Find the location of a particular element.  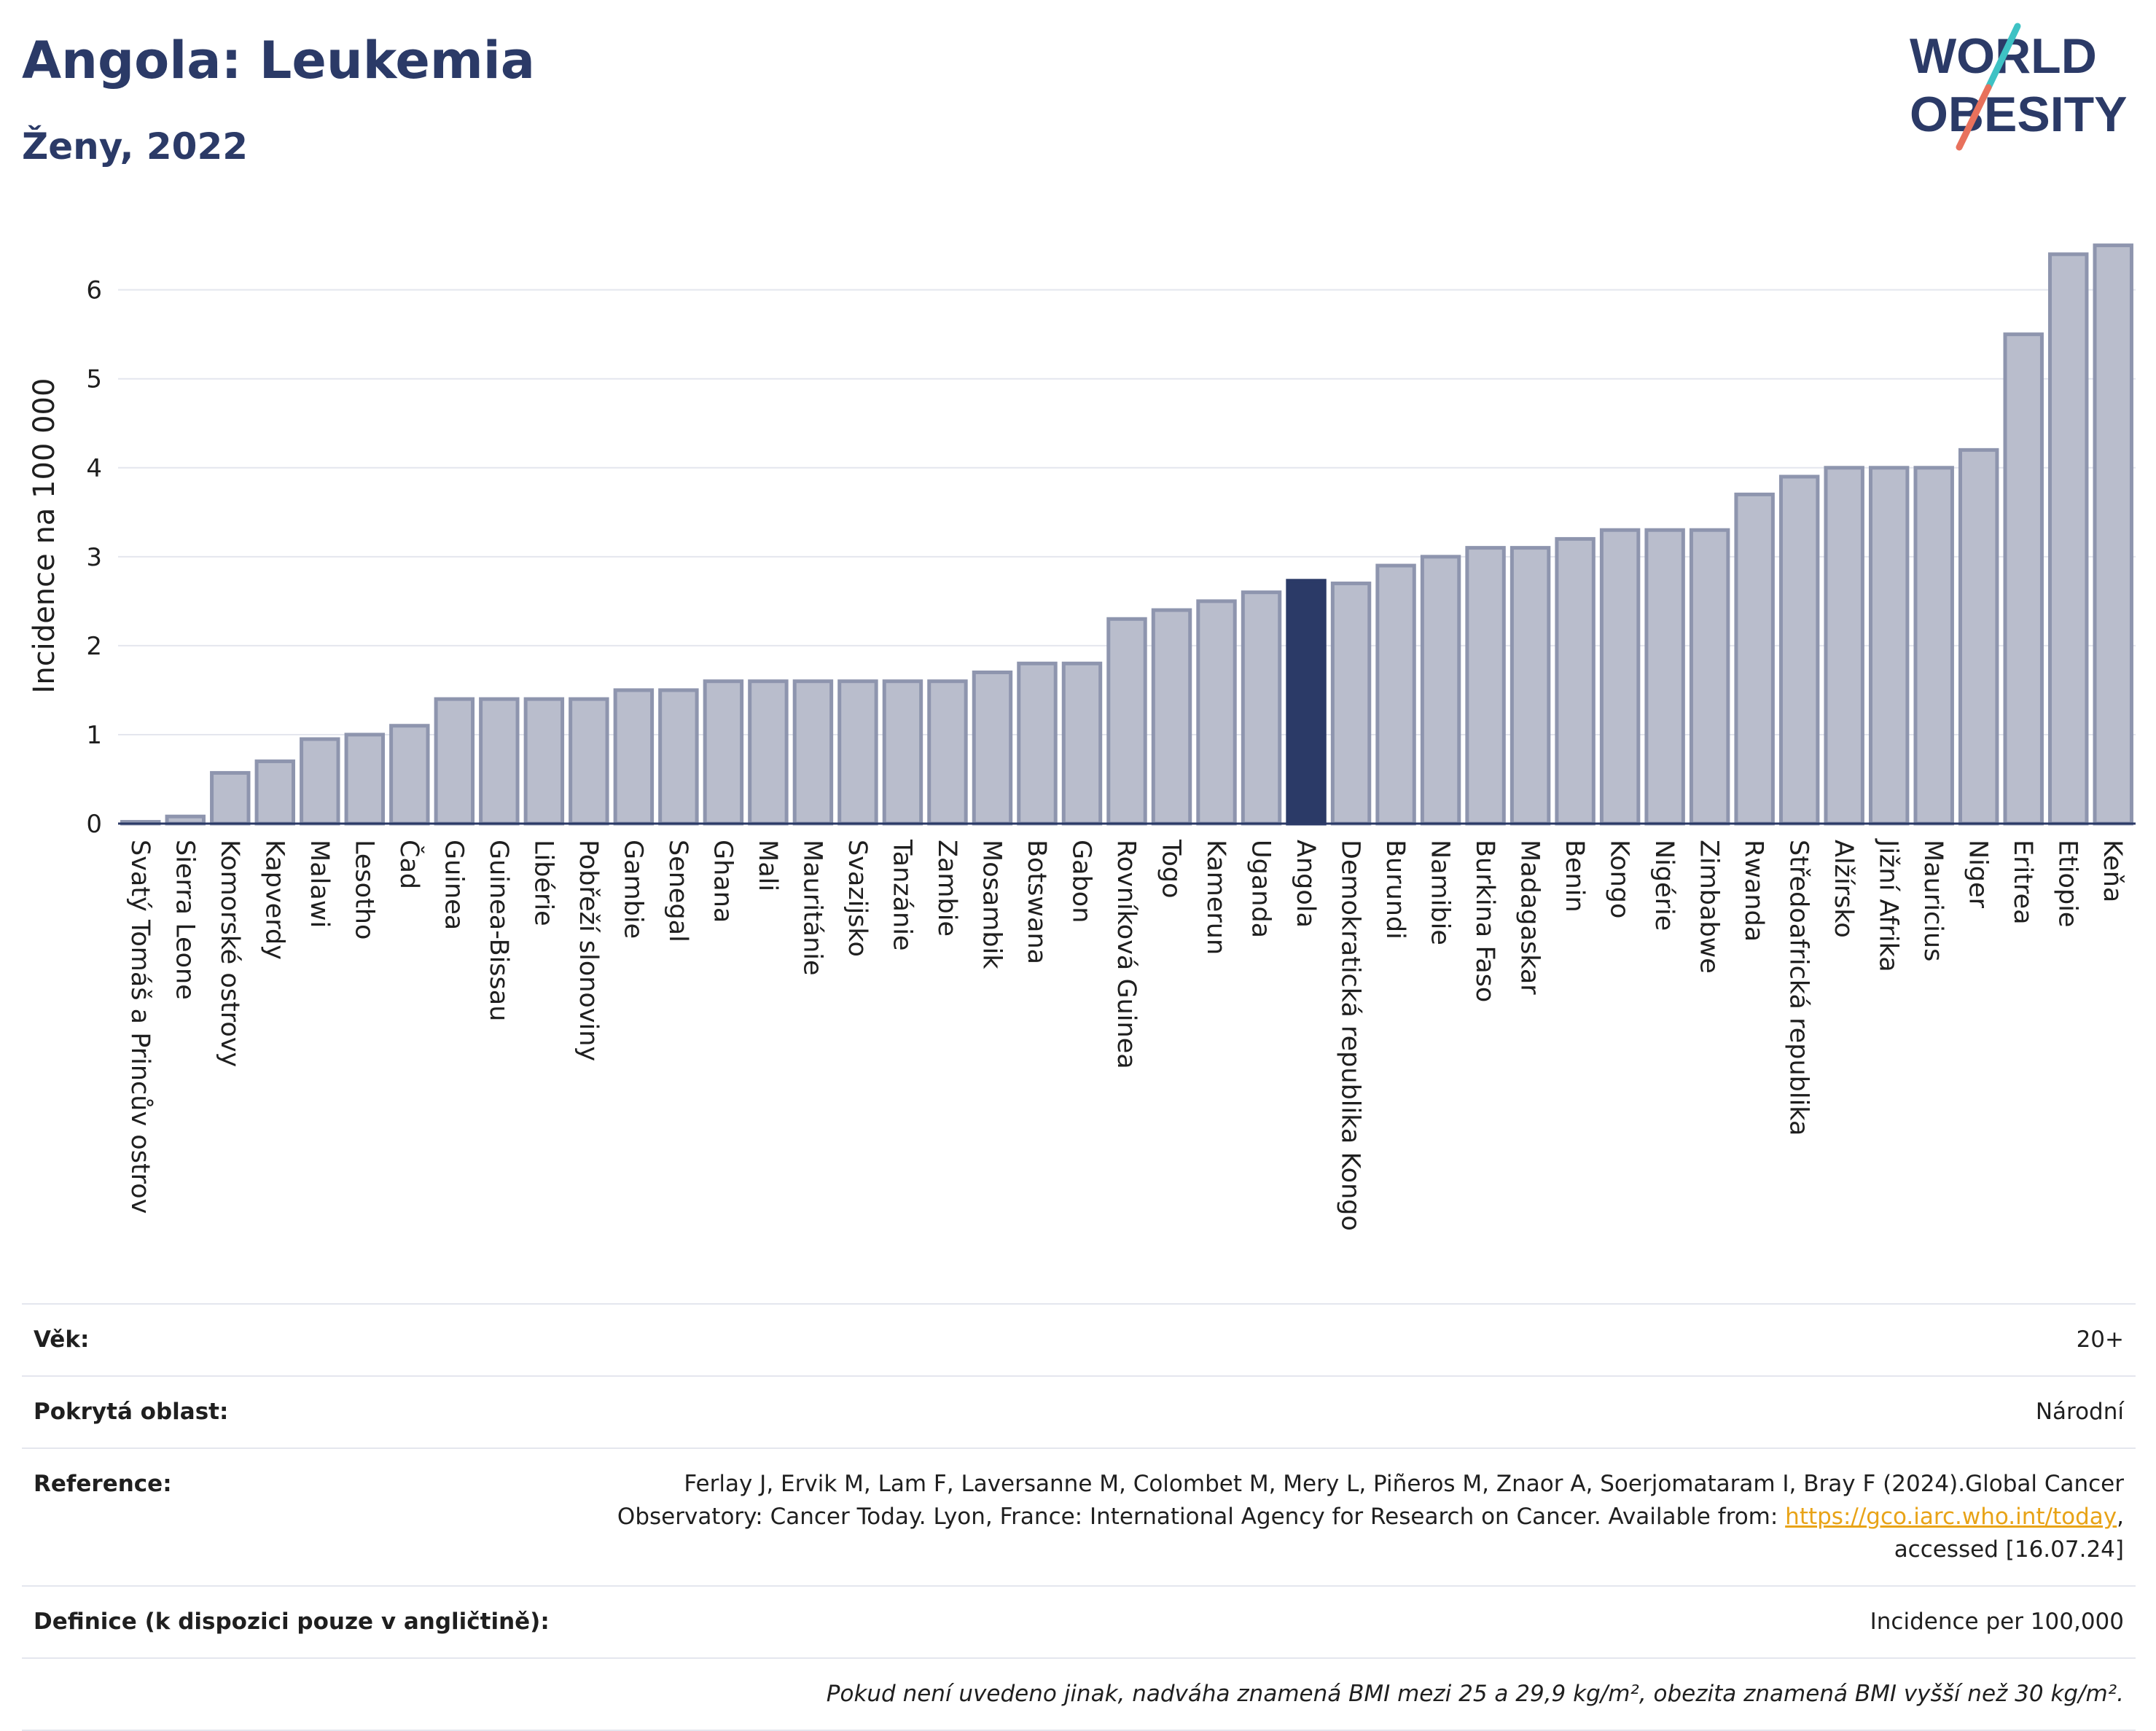

x-tick-label: Angola is located at coordinates (1305, 884).